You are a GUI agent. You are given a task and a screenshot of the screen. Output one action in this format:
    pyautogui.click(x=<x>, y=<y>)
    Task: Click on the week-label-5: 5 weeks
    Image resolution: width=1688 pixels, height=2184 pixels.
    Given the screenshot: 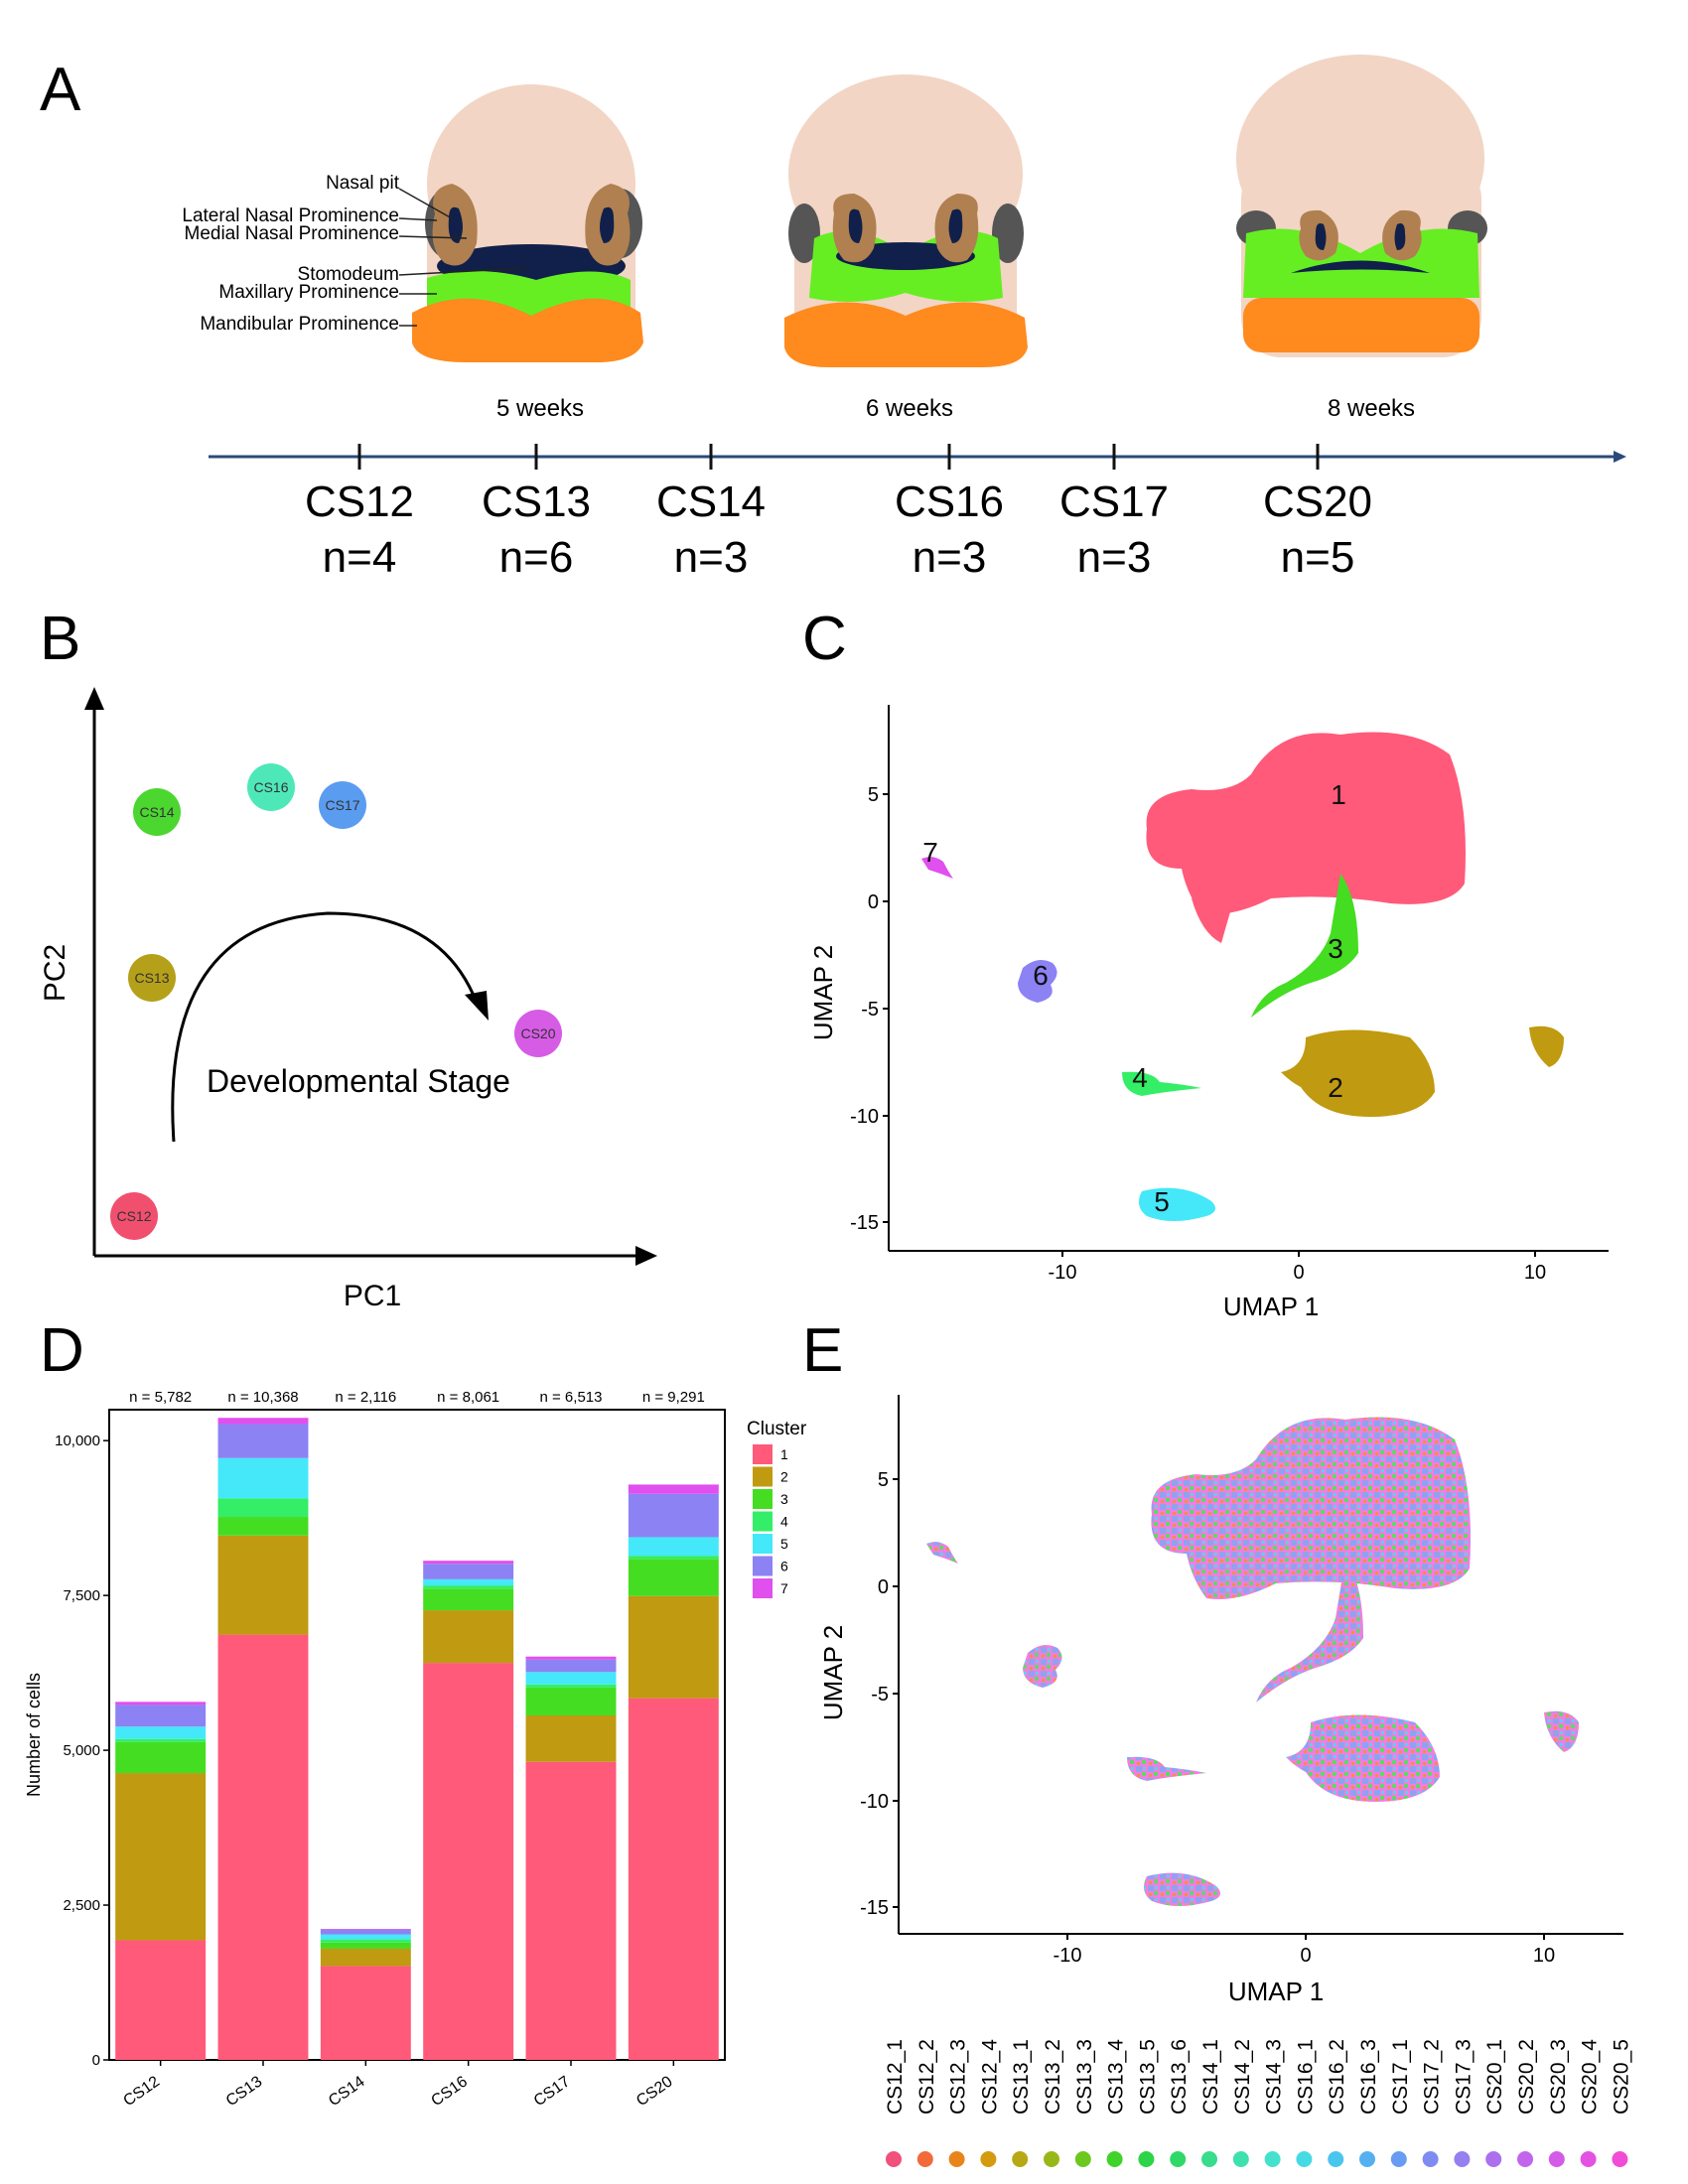 What is the action you would take?
    pyautogui.click(x=540, y=408)
    